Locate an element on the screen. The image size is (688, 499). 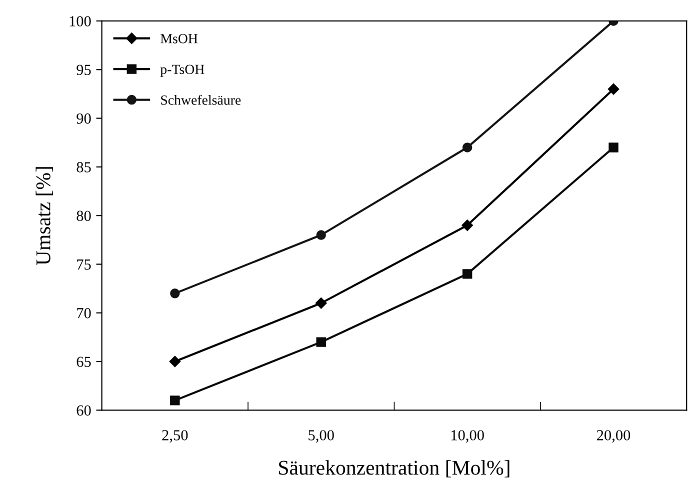
y-axis-title: Umsatz [%] is located at coordinates (44, 216).